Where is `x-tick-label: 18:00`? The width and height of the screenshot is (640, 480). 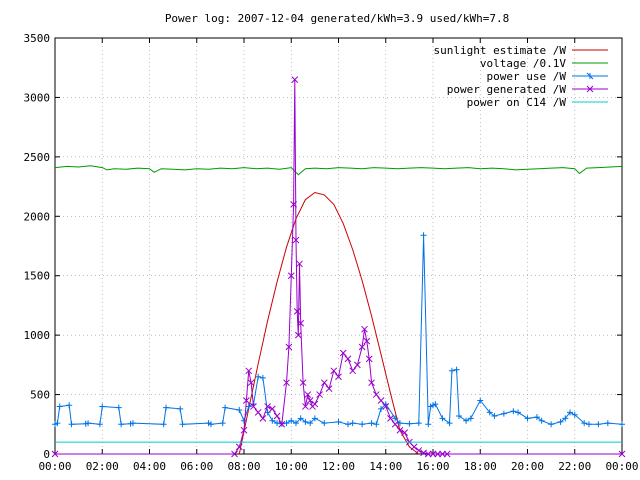
x-tick-label: 18:00 is located at coordinates (480, 466).